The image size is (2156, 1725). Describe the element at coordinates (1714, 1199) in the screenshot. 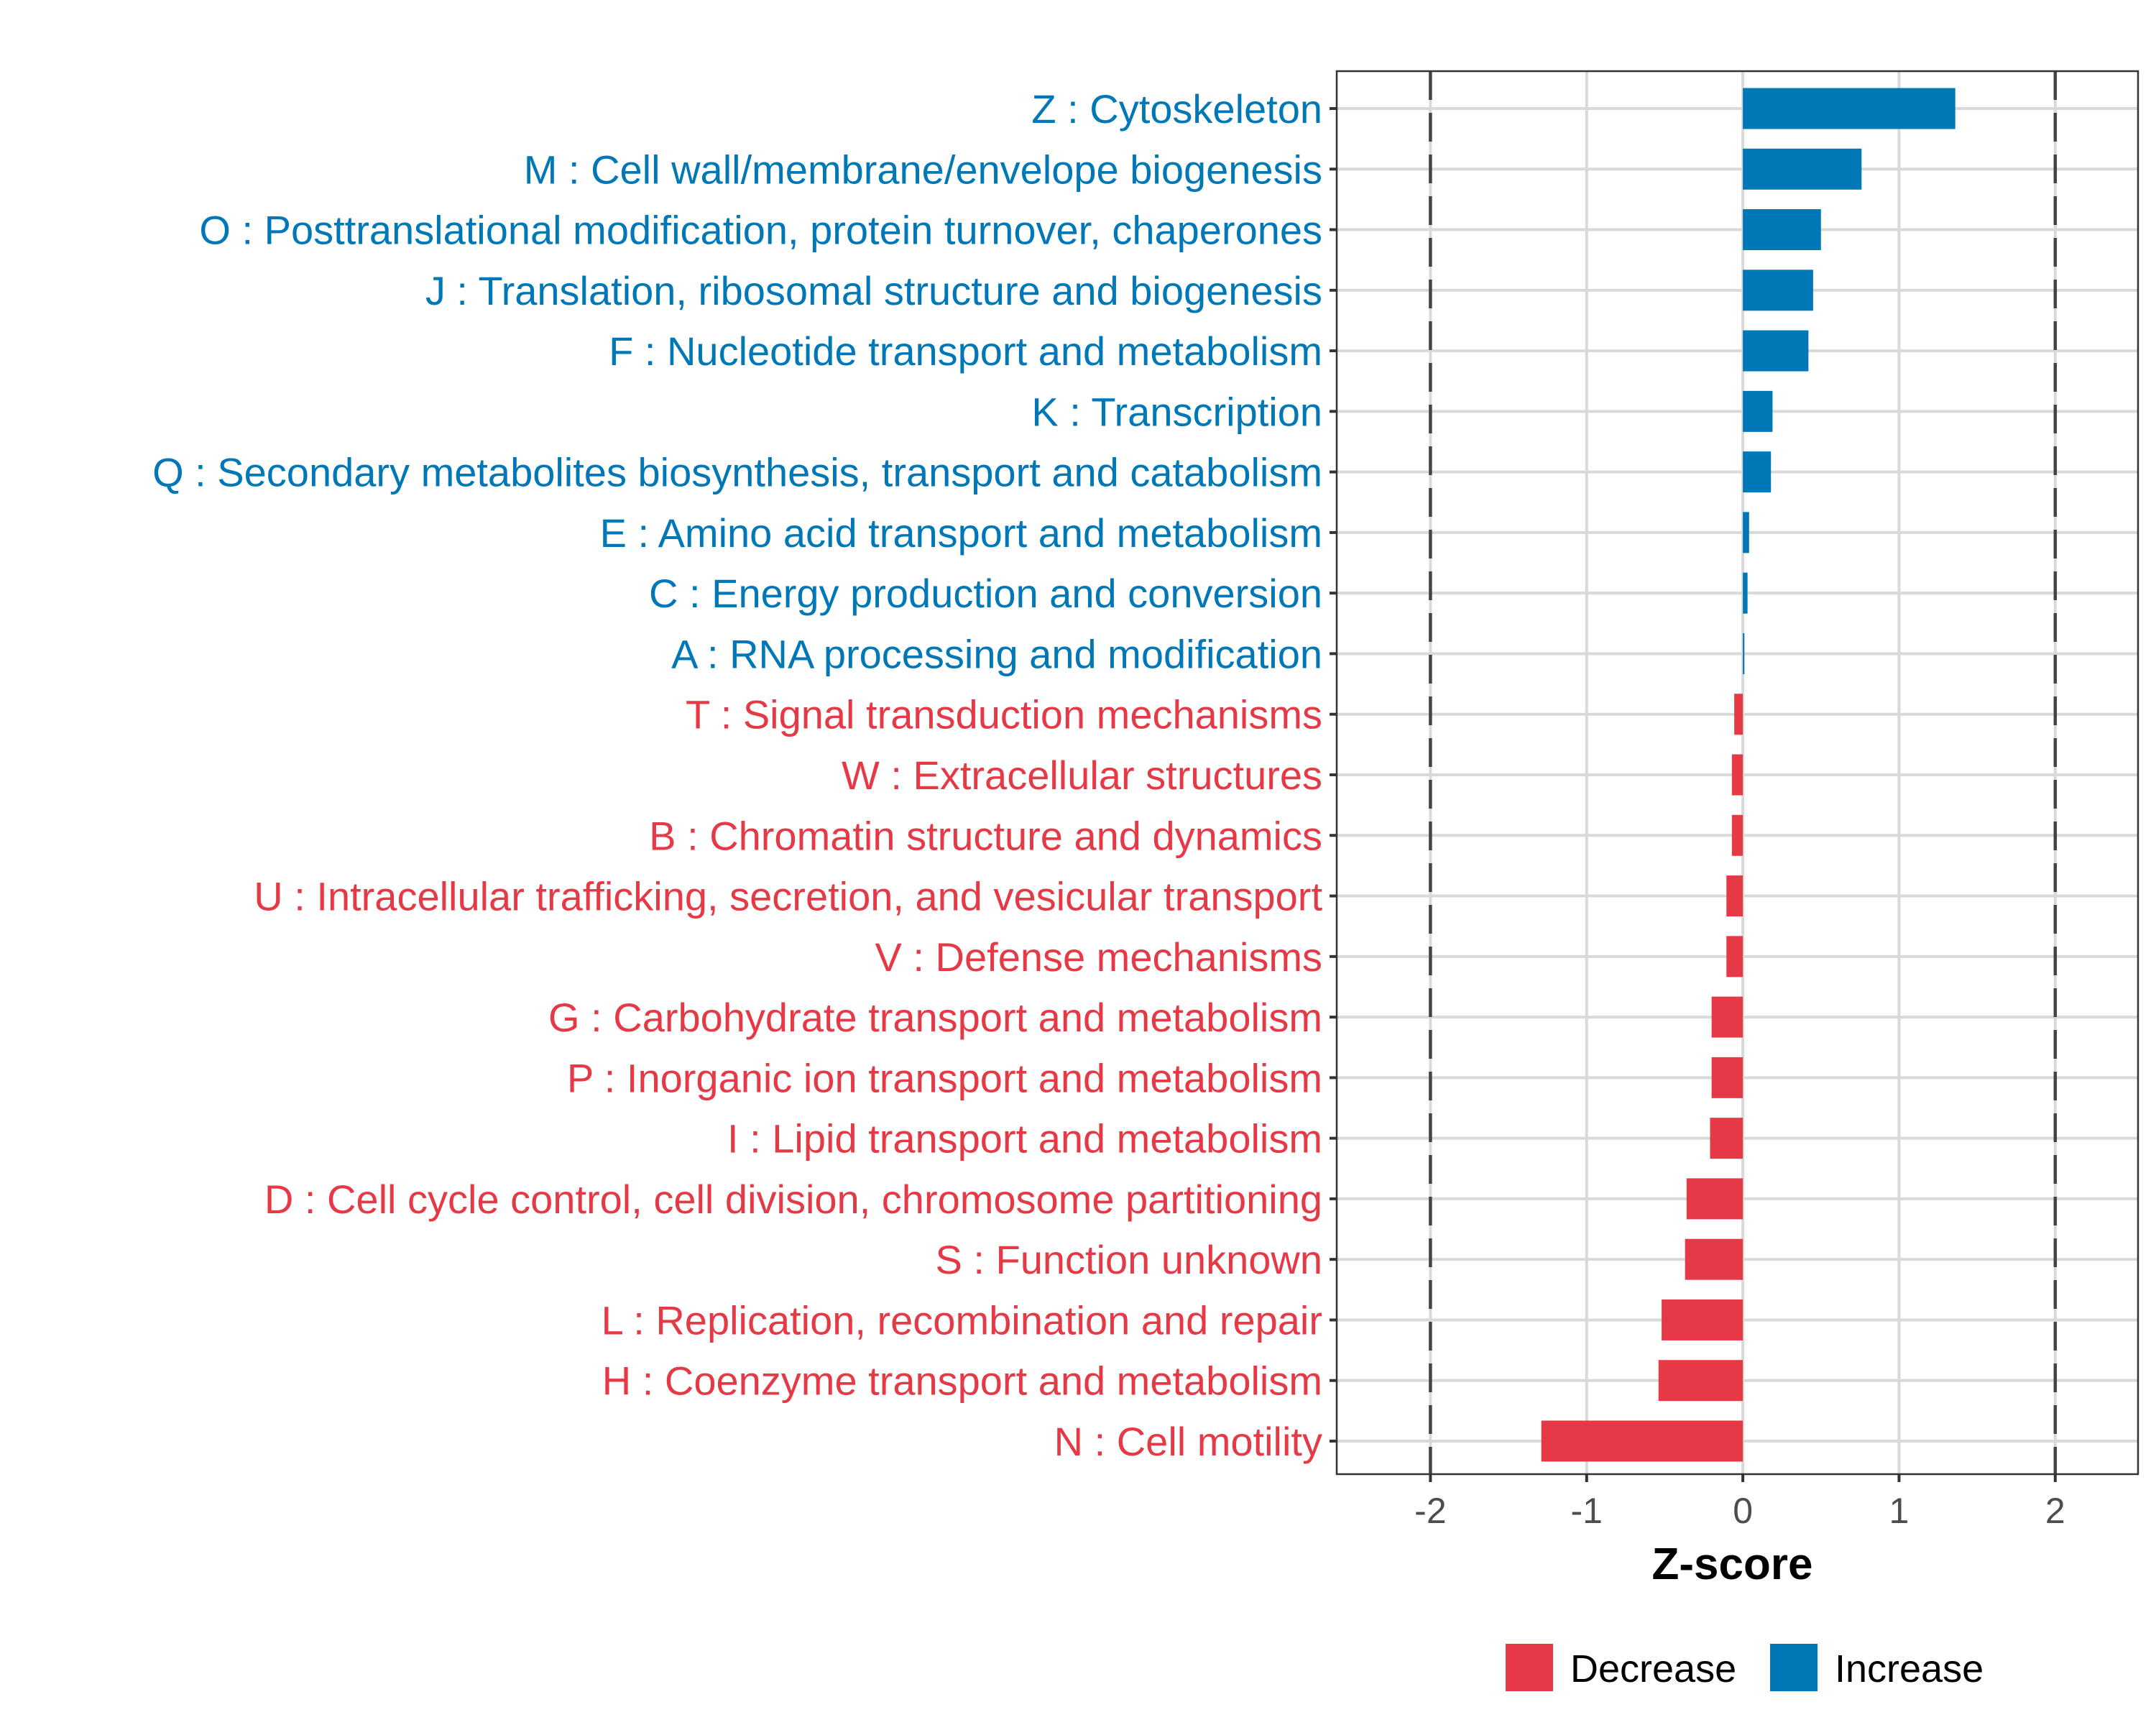

I see `bar-d` at that location.